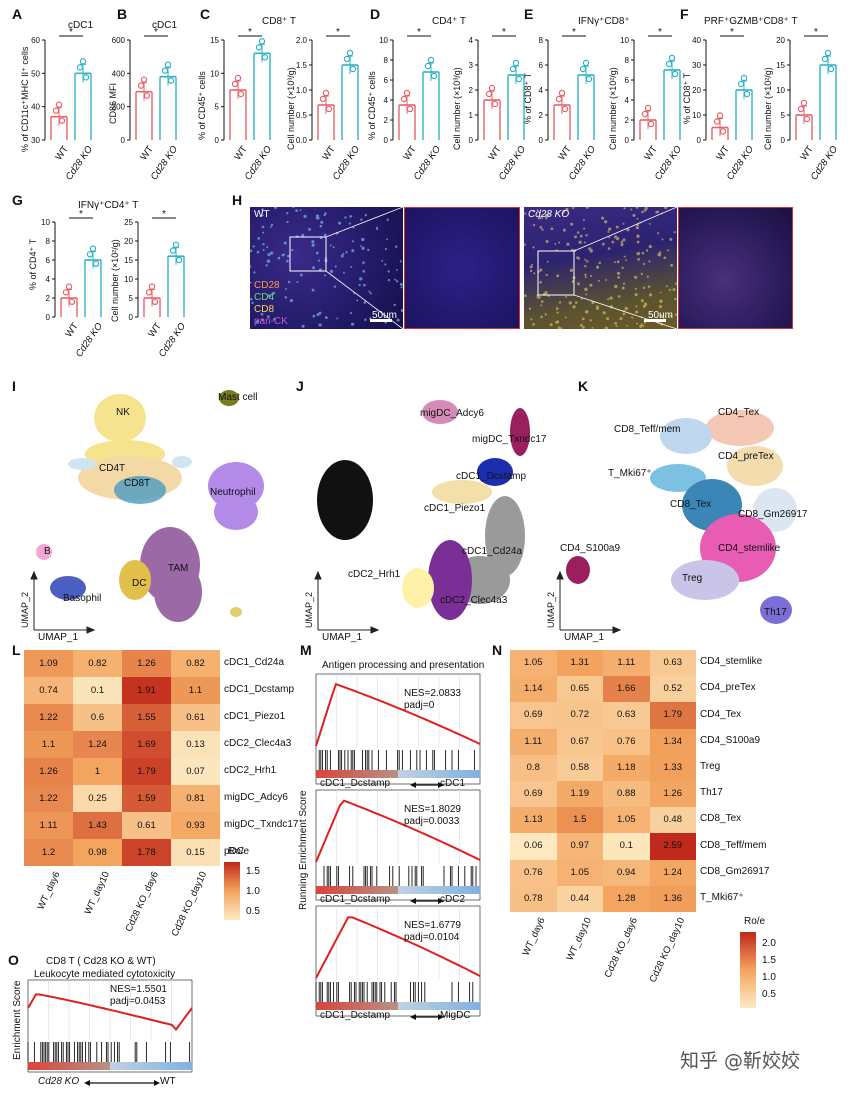 The height and width of the screenshot is (1094, 865). What do you see at coordinates (142, 902) in the screenshot?
I see `heatmap-col-label: Cd28 KO_day6` at bounding box center [142, 902].